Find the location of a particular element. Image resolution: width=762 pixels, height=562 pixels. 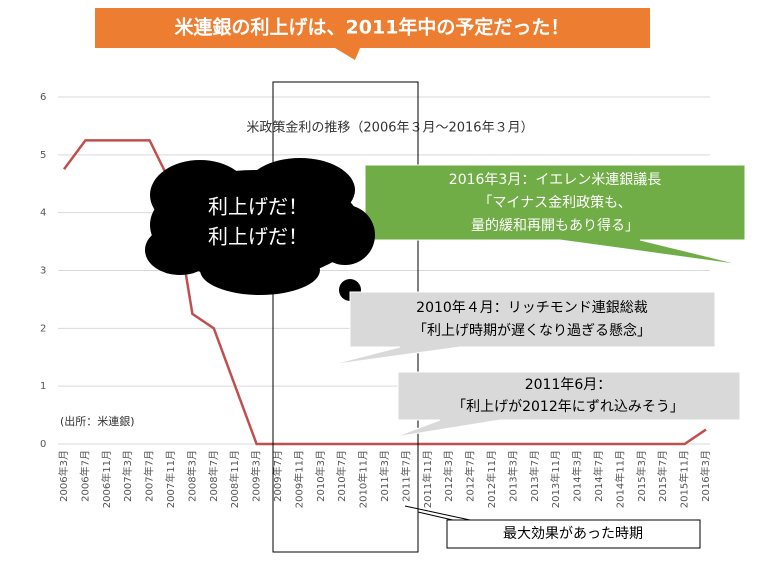

x-tick-label: 2013年7月 is located at coordinates (534, 476).